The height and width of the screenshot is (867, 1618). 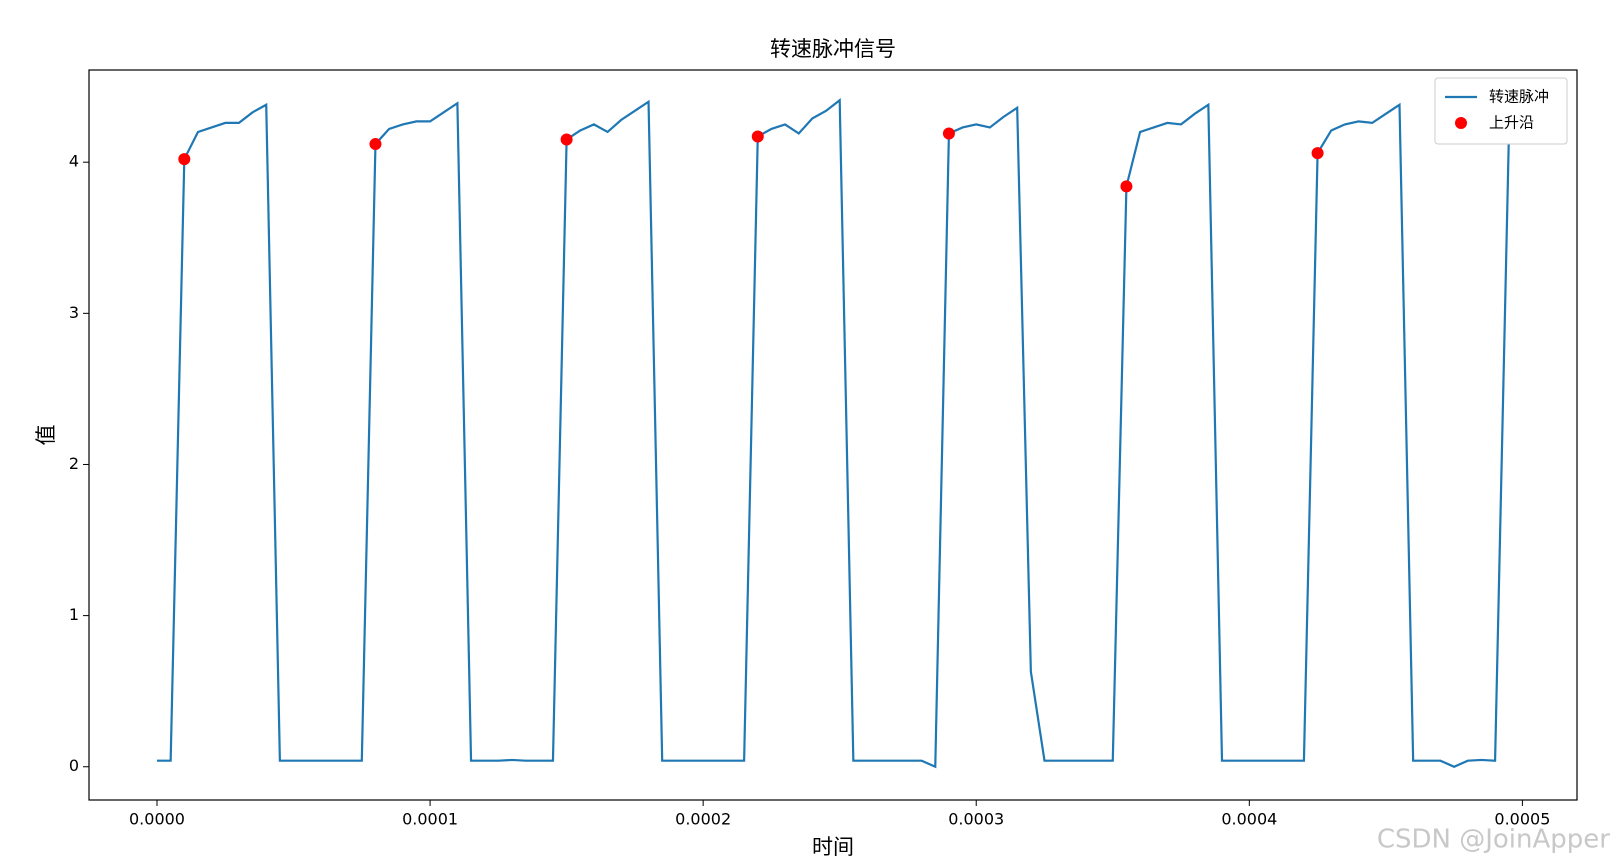 I want to click on y-tick-label: 4, so click(x=74, y=161).